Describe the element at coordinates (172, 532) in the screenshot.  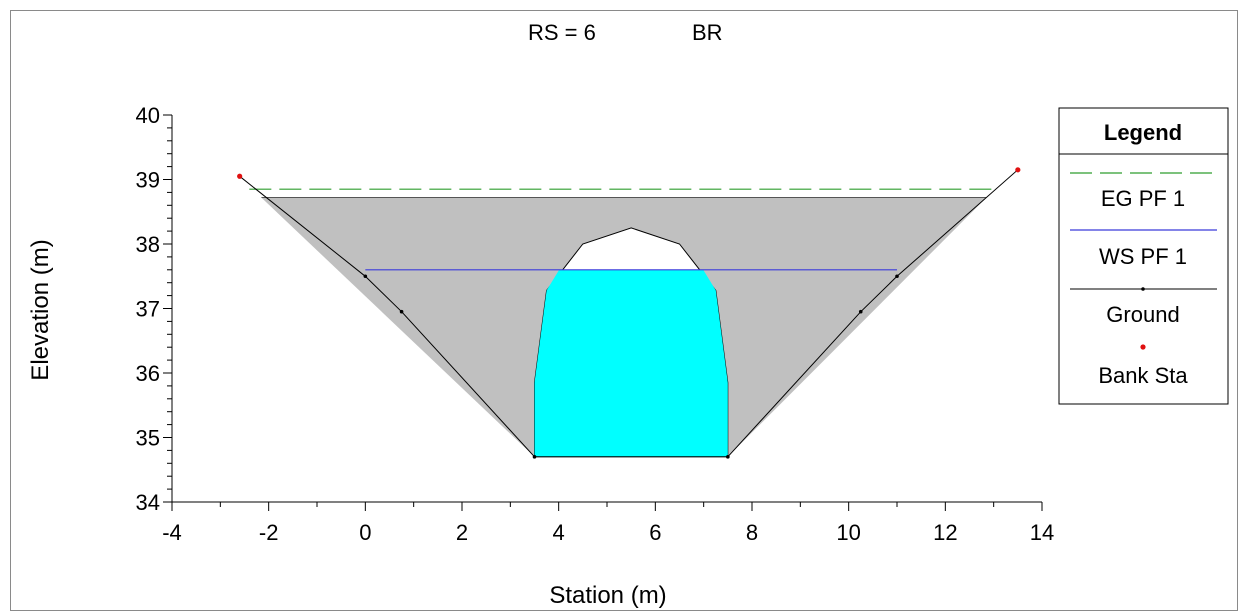
I see `x-tick-label: -4` at that location.